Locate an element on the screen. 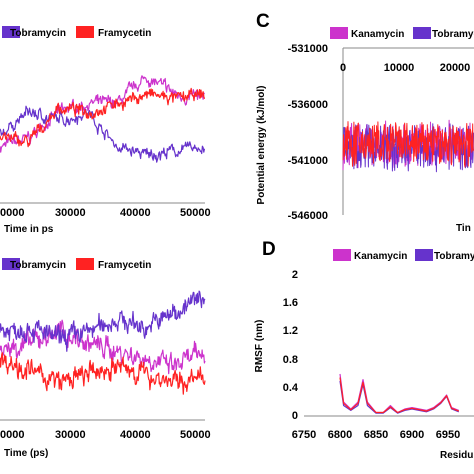  x-tick-d-1: 6750 is located at coordinates (304, 435).